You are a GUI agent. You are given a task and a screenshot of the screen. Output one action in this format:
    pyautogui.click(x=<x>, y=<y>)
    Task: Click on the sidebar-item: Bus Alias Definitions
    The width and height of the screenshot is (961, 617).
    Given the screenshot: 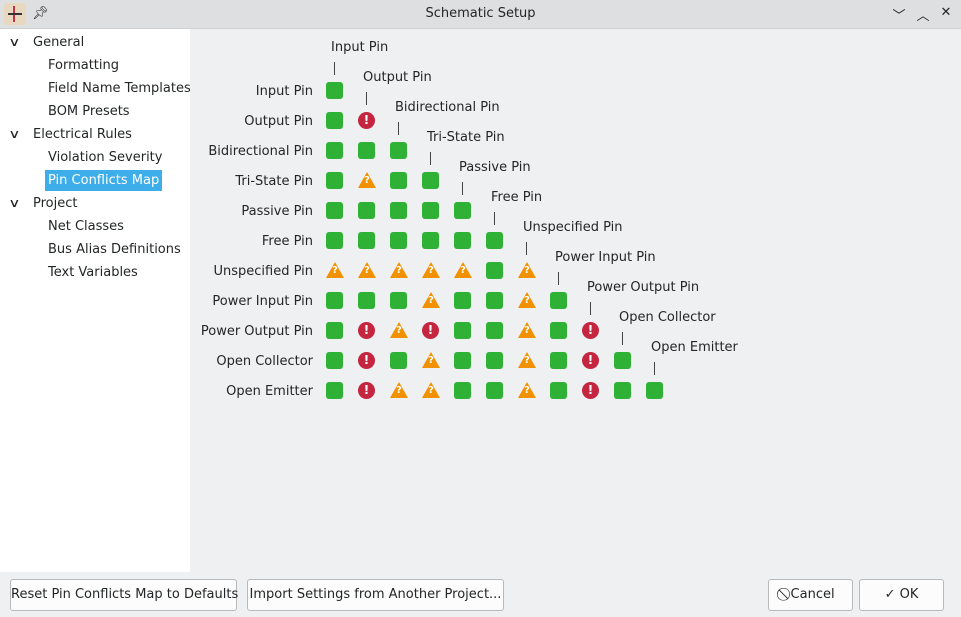 What is the action you would take?
    pyautogui.click(x=114, y=249)
    